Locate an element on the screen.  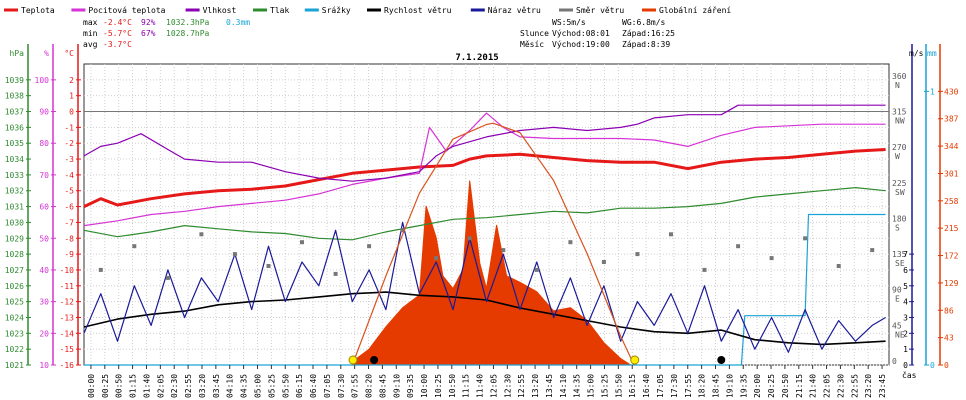
axis-unit-wind-speed: m/s is located at coordinates (916, 53).